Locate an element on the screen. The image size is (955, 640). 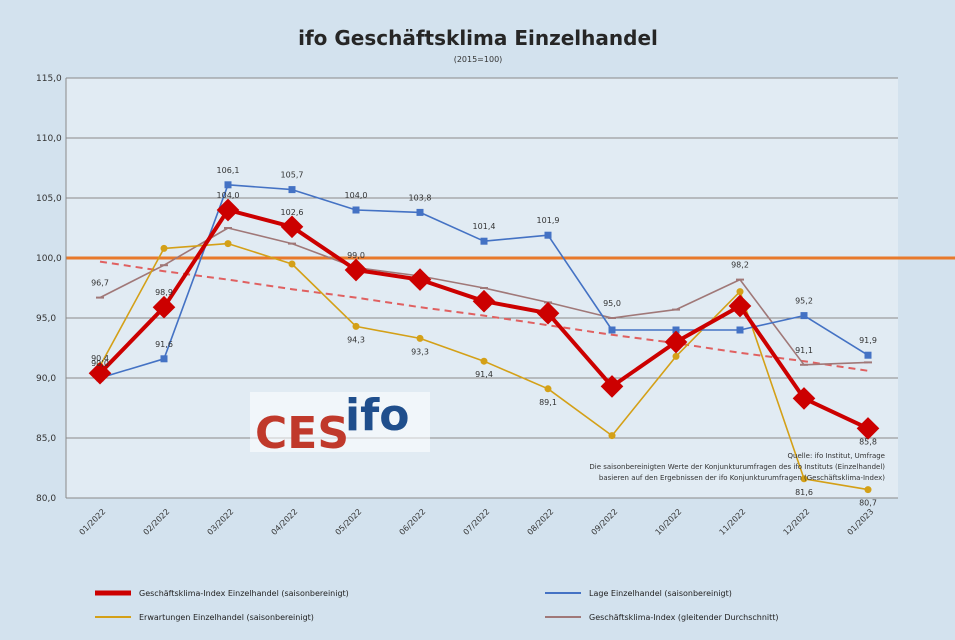
series-line is located at coordinates (484, 316).